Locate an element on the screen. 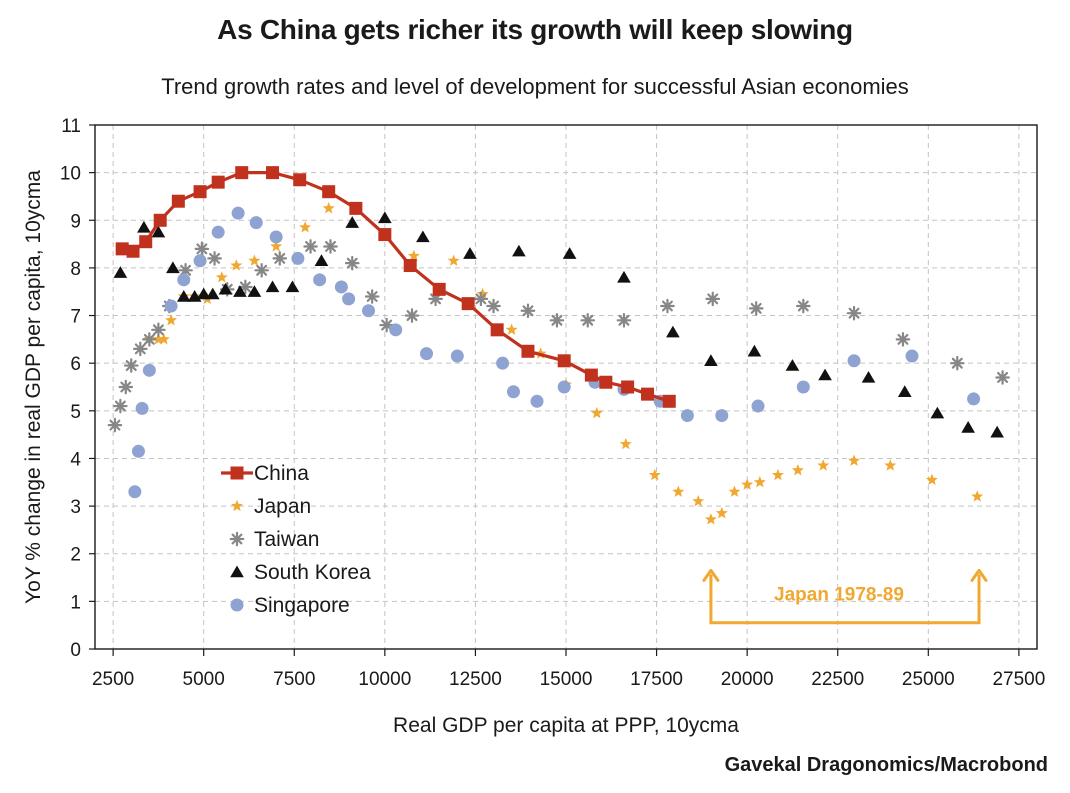 The image size is (1070, 793). y-tick-label: 3 is located at coordinates (75, 507).